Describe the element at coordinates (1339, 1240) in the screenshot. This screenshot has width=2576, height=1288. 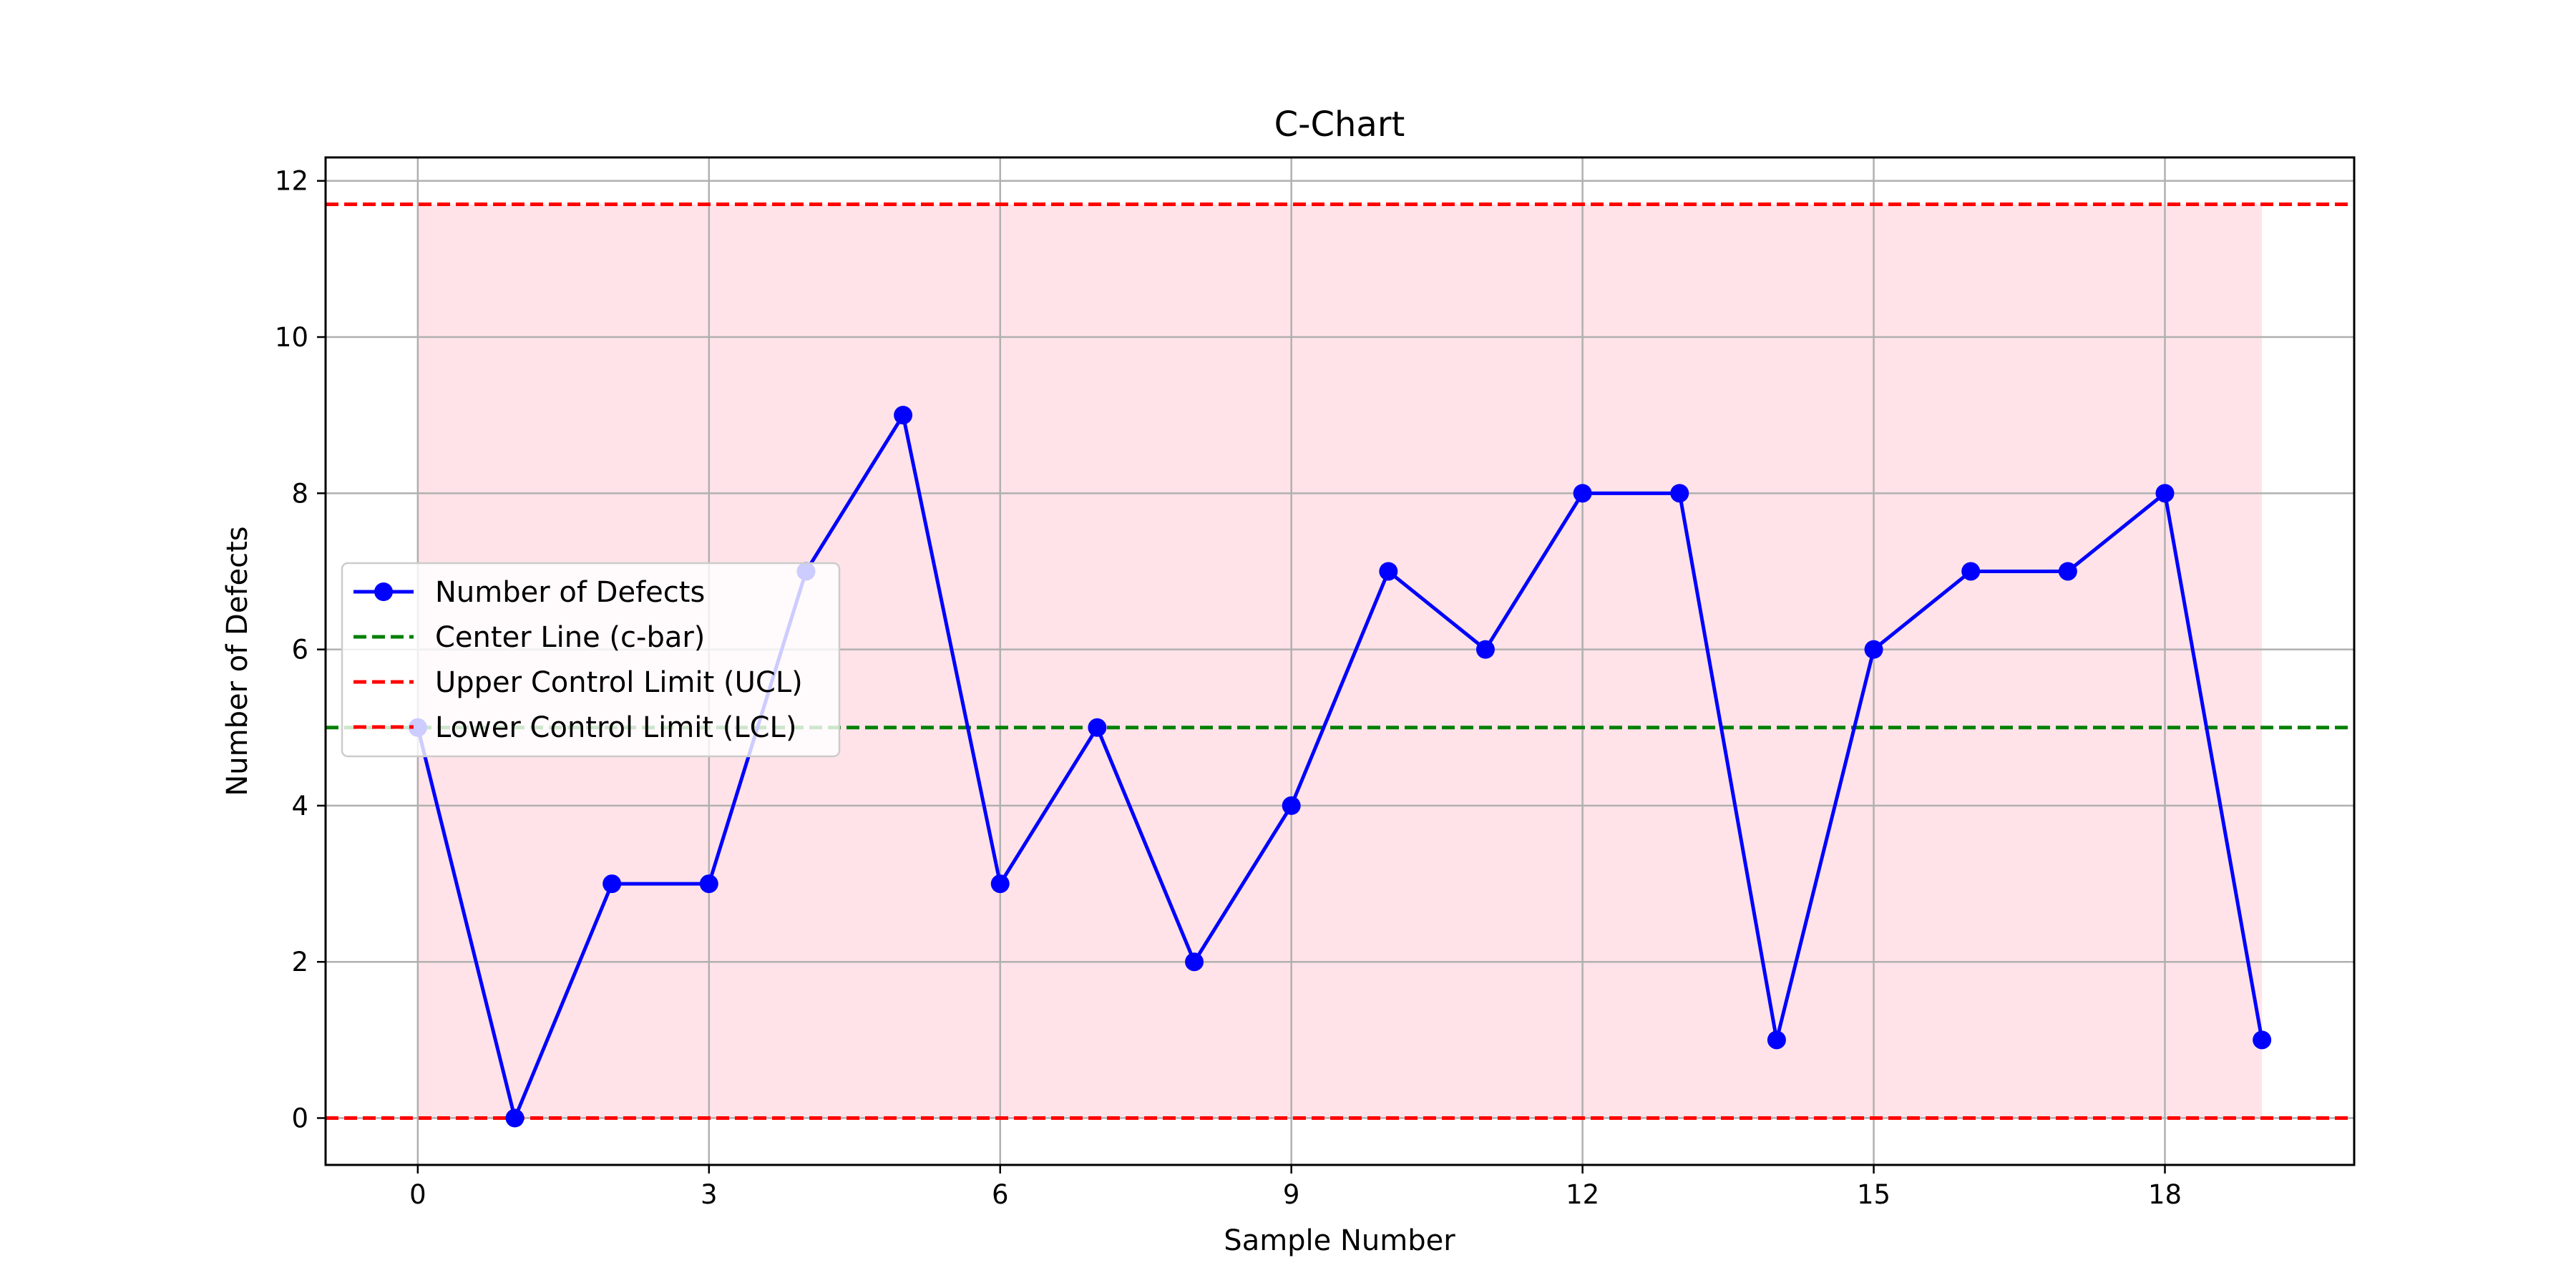
I see `x-axis-title: Sample Number` at that location.